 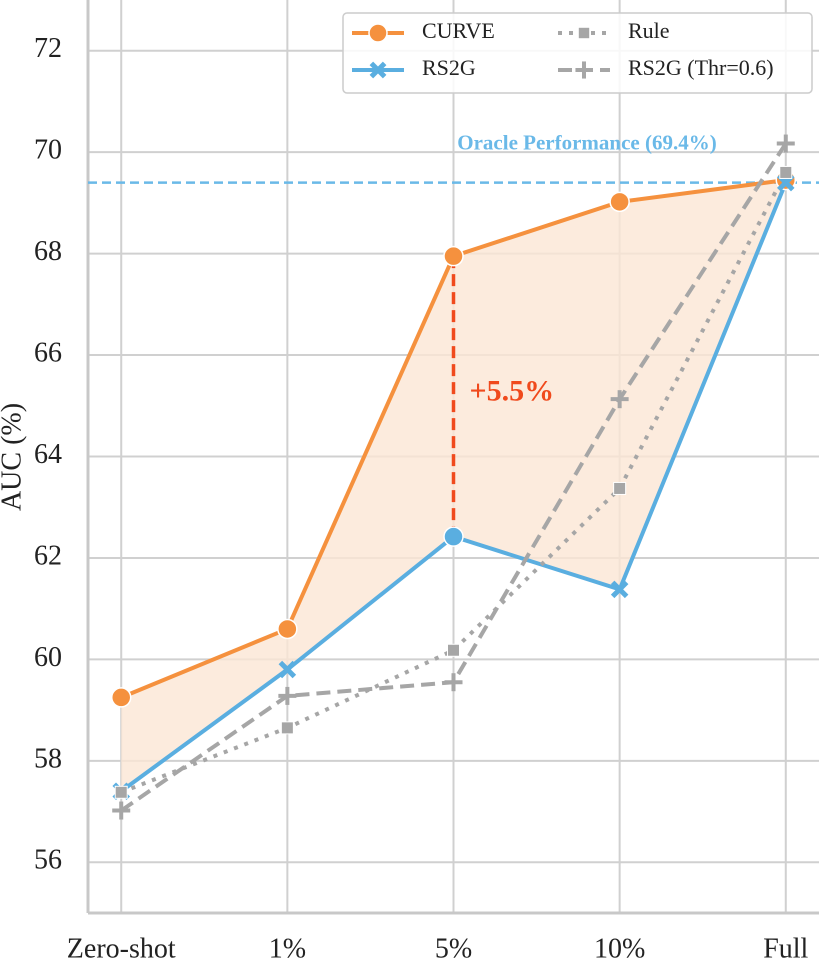 I want to click on y-tick-label: 70, so click(x=48, y=150).